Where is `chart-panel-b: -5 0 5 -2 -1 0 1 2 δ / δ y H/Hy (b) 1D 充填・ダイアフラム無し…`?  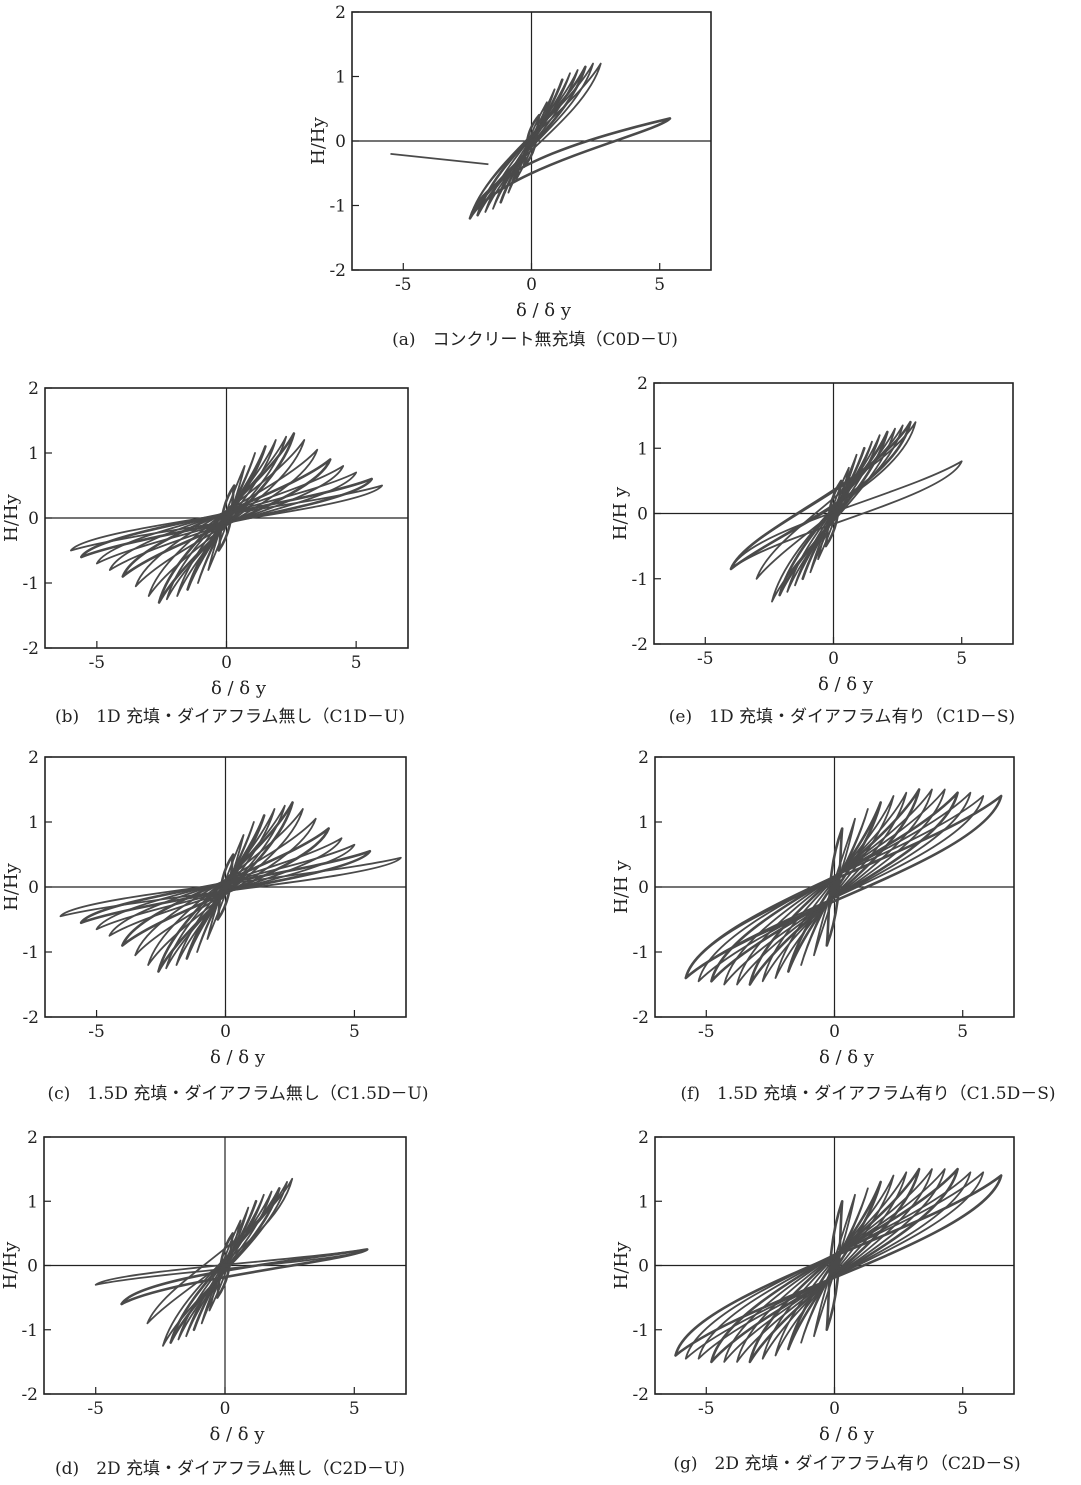
chart-panel-b: -5 0 5 -2 -1 0 1 2 δ / δ y H/Hy (b) 1D 充填・ダイアフラム無し… is located at coordinates (205, 553).